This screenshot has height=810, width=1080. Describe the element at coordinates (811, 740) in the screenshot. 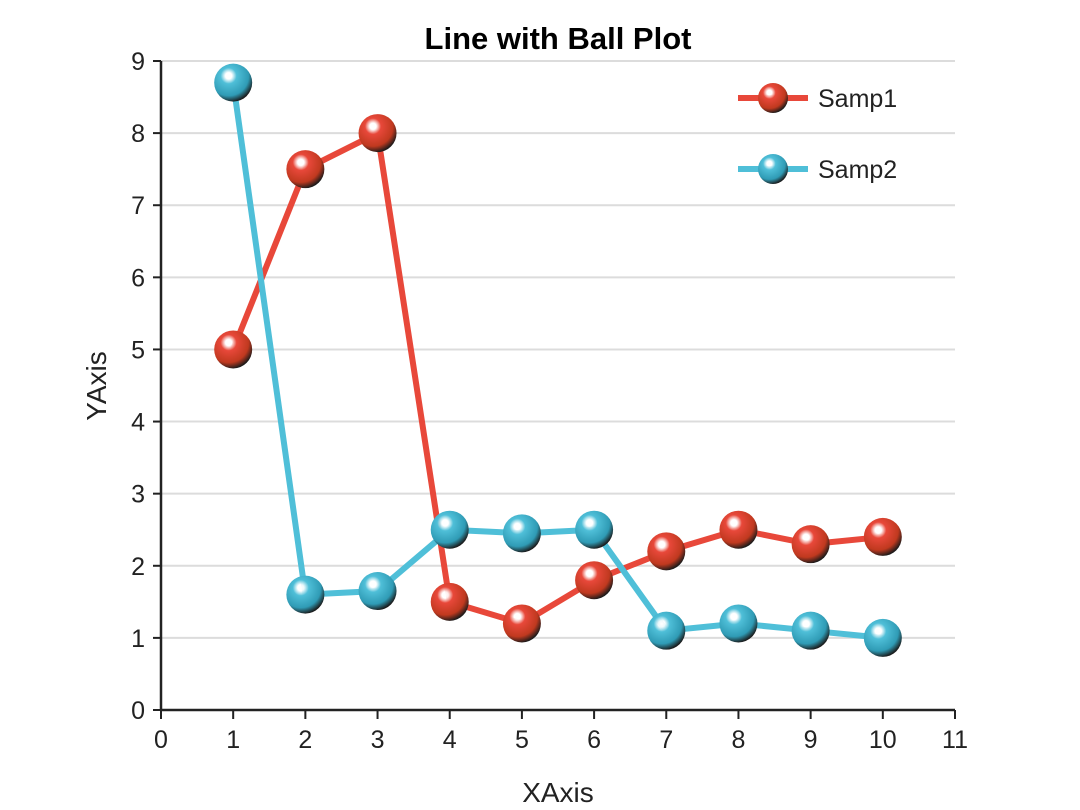

I see `x-tick-label: 9` at that location.